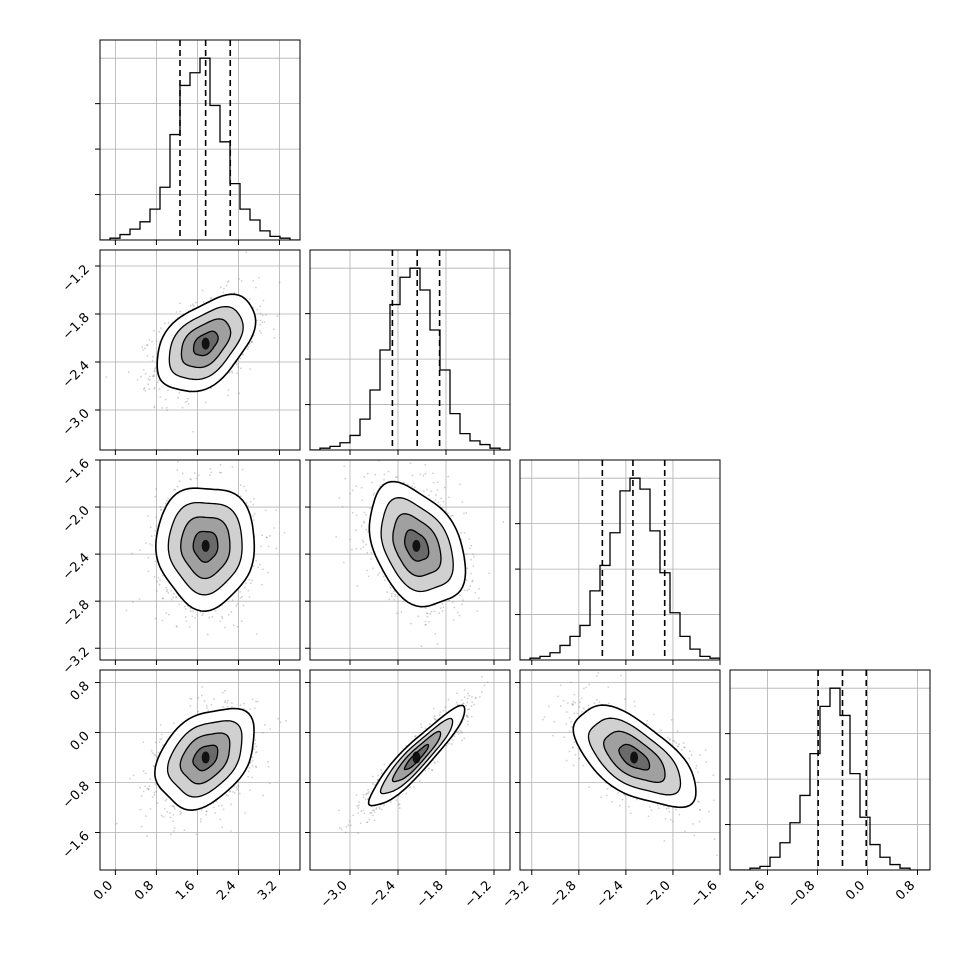 The image size is (970, 970). I want to click on x-tick-label: −0.8, so click(801, 894).